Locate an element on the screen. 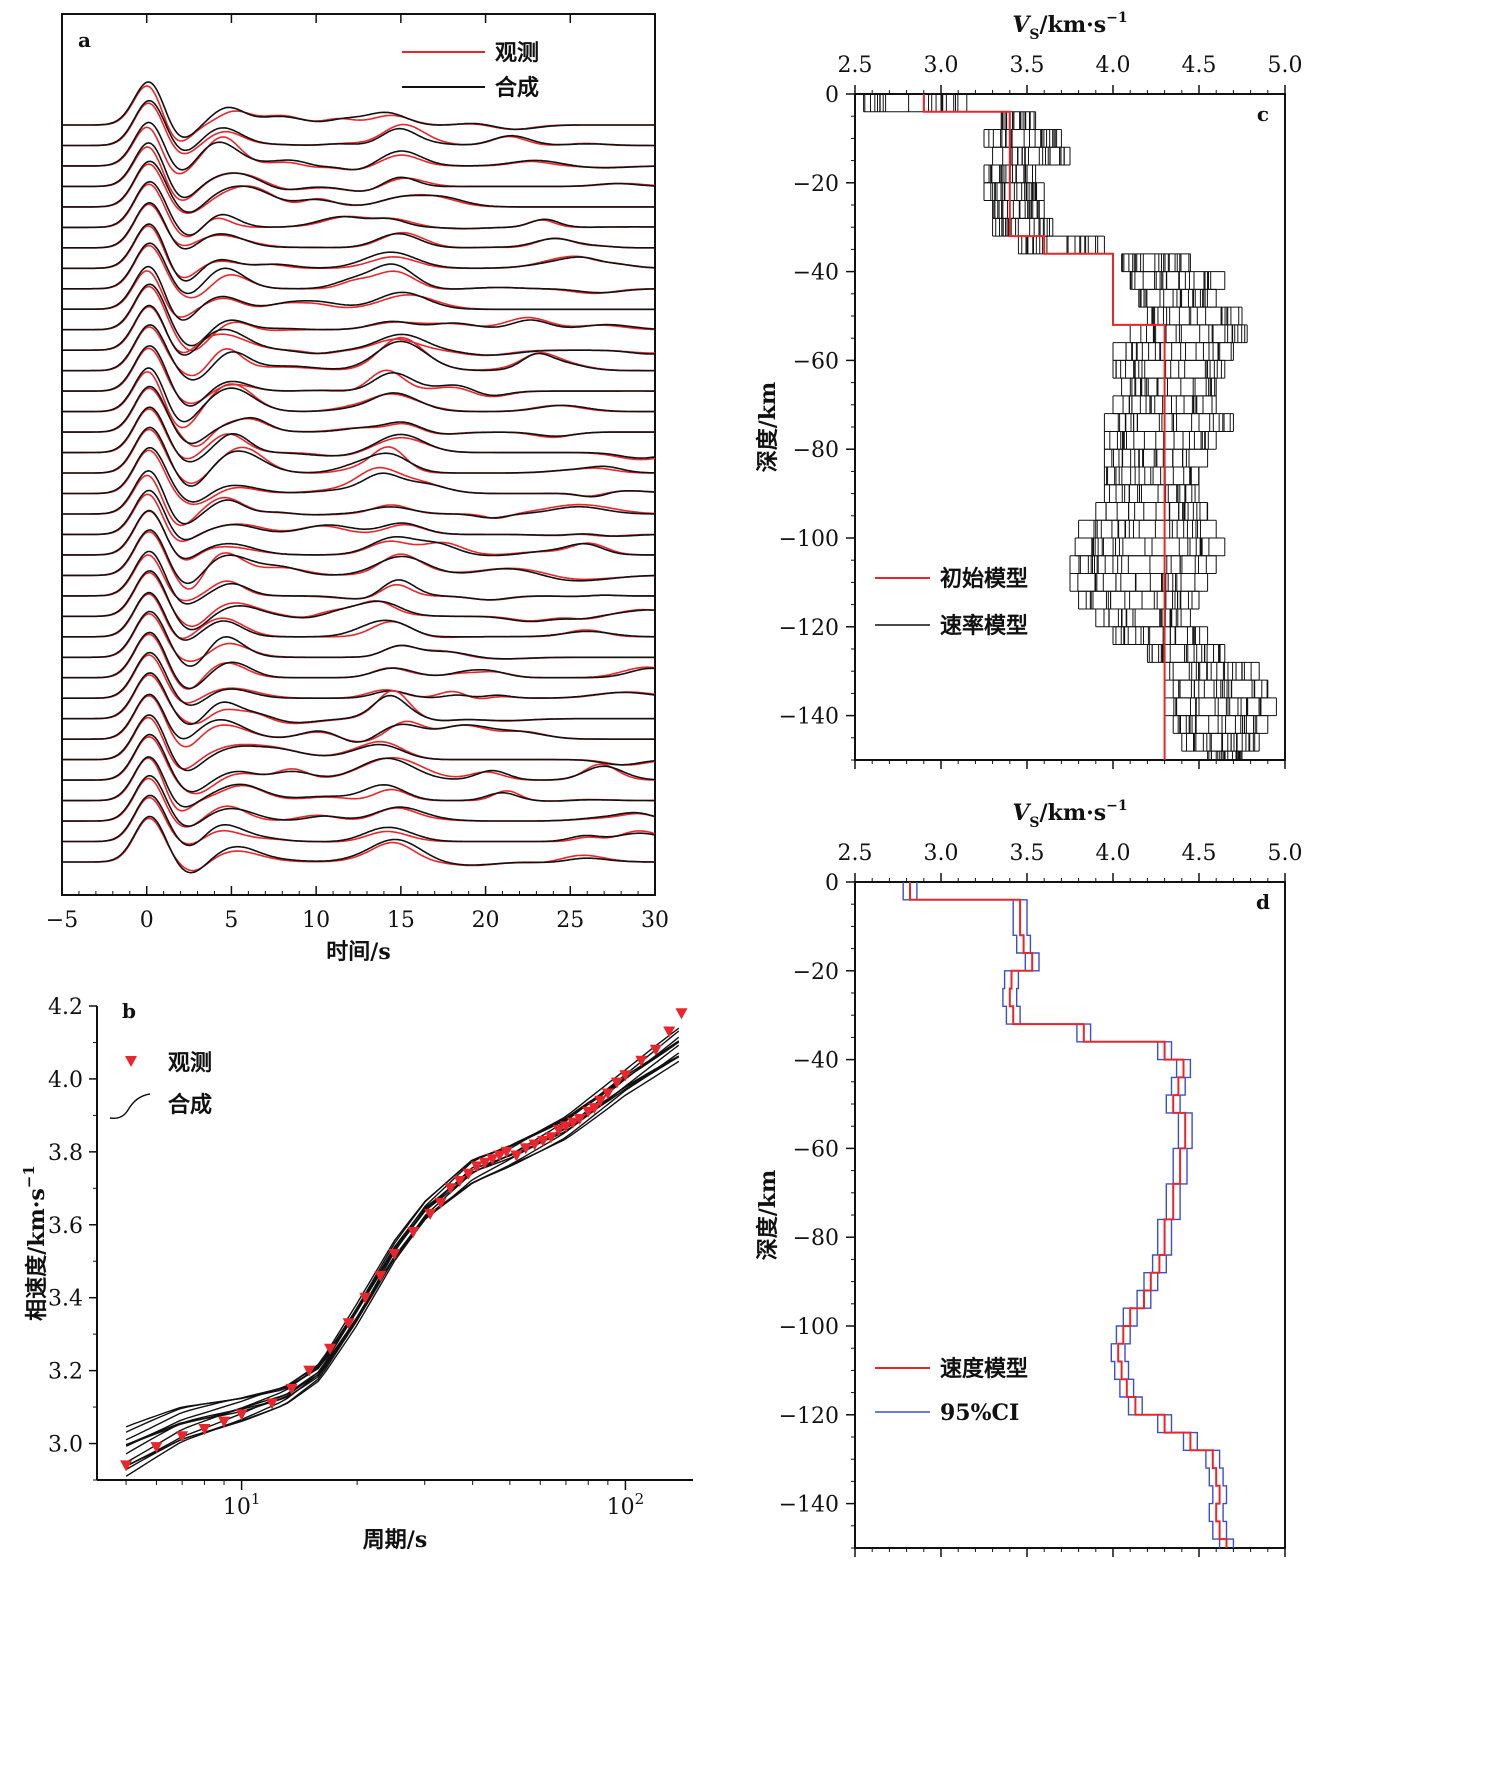 The width and height of the screenshot is (1494, 1785). y-axis-label: 深度/km is located at coordinates (768, 1215).